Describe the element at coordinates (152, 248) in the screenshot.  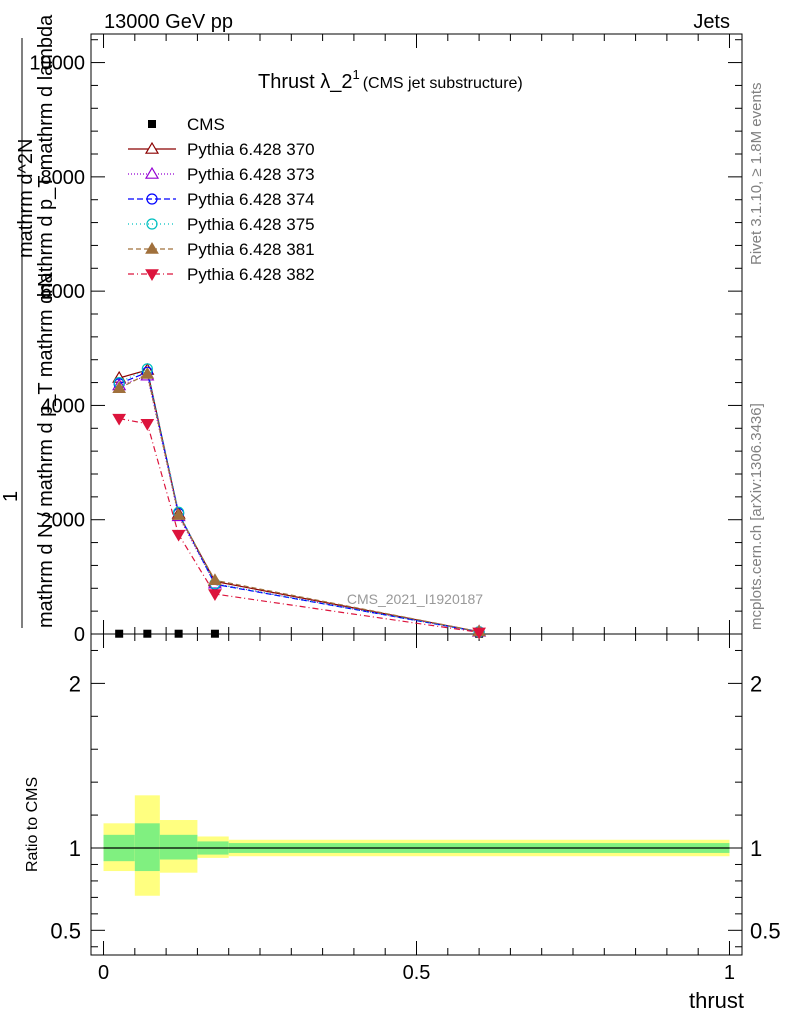
I see `legend-marker-p381` at that location.